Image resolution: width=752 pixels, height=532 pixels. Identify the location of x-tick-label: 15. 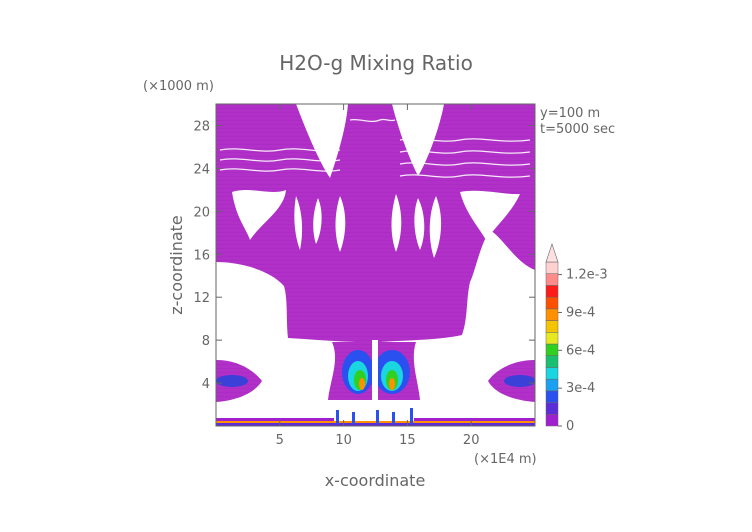
(407, 440).